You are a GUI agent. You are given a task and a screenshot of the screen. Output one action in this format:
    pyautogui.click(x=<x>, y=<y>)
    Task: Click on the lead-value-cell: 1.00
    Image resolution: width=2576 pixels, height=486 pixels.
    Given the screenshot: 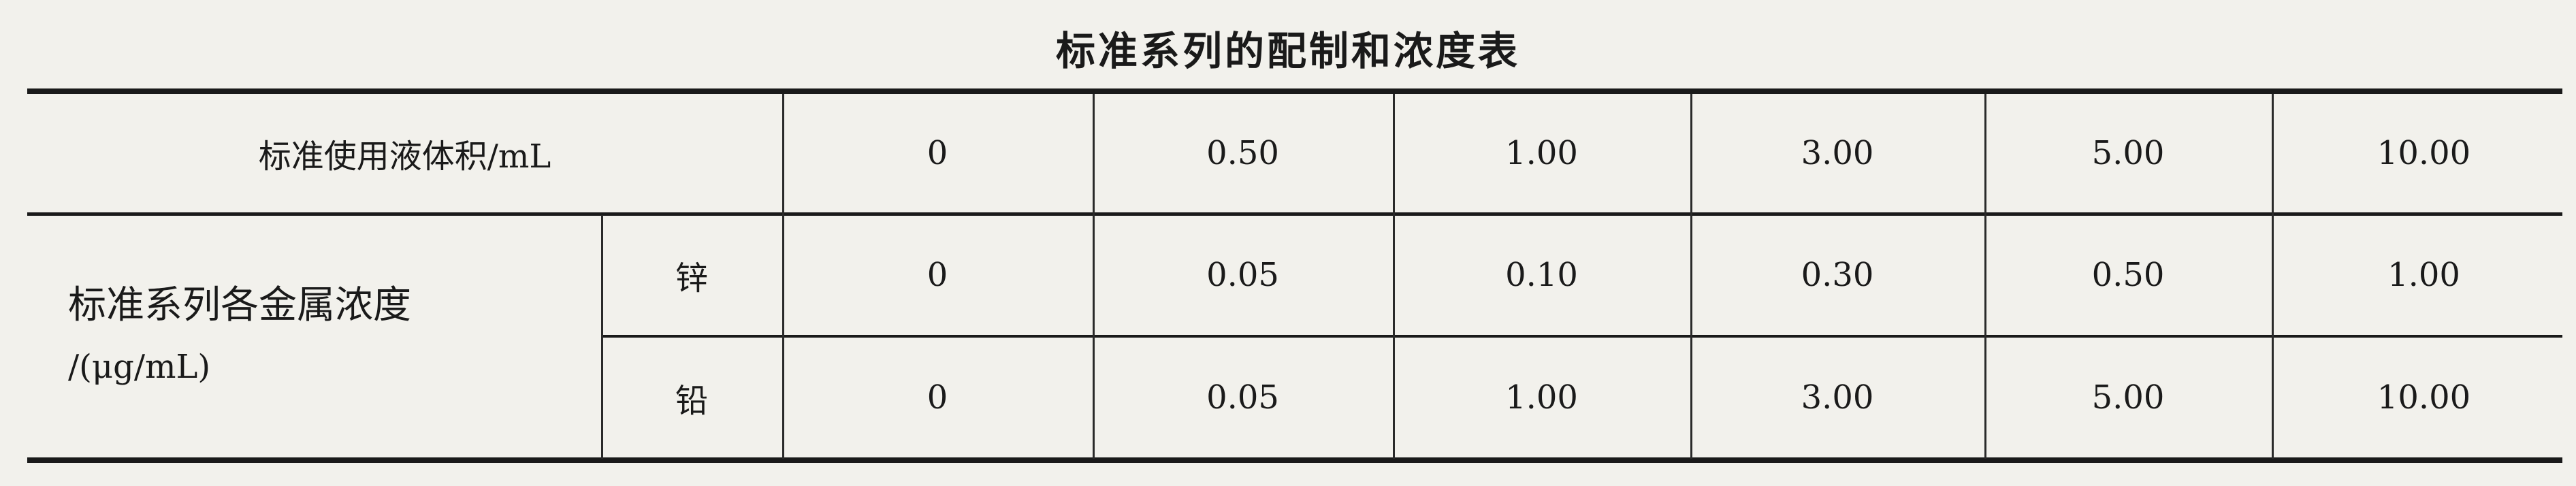 What is the action you would take?
    pyautogui.click(x=1542, y=398)
    